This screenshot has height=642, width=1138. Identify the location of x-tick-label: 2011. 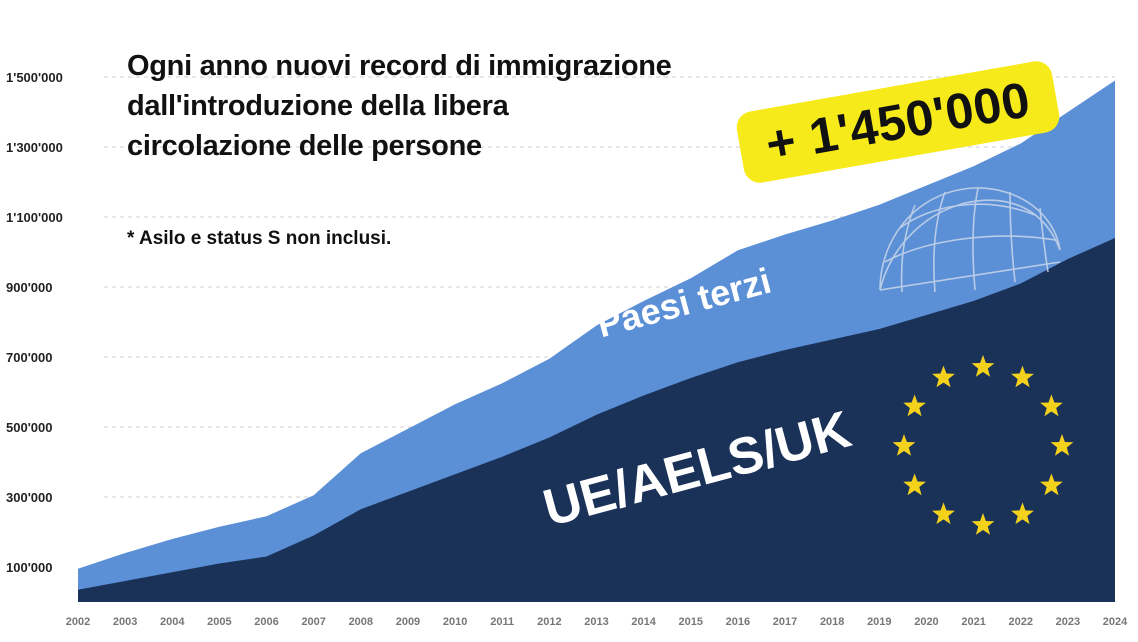
(502, 622).